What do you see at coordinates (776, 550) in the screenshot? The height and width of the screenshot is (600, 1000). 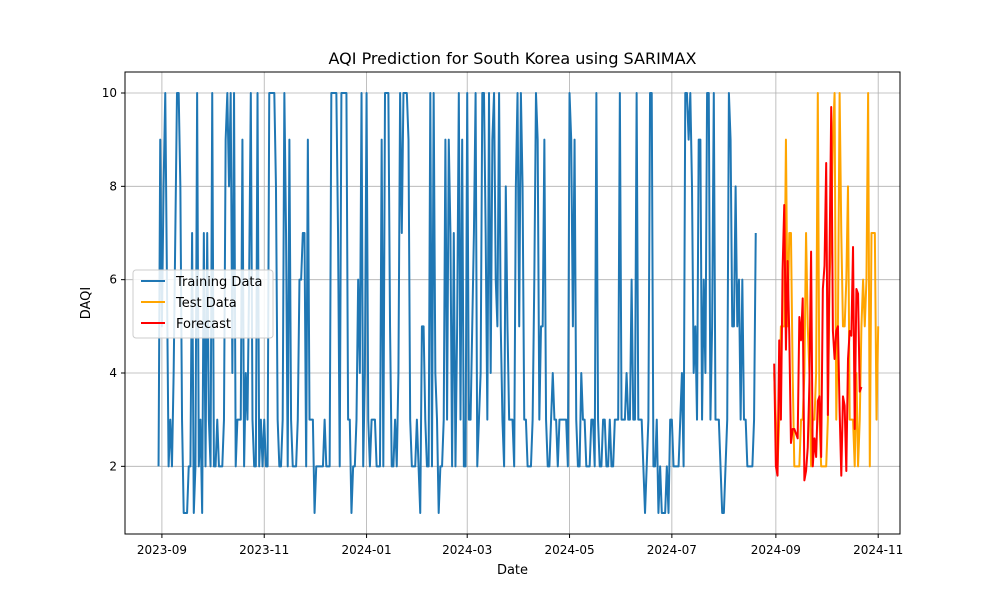 I see `x-tick-label: 2024-09` at bounding box center [776, 550].